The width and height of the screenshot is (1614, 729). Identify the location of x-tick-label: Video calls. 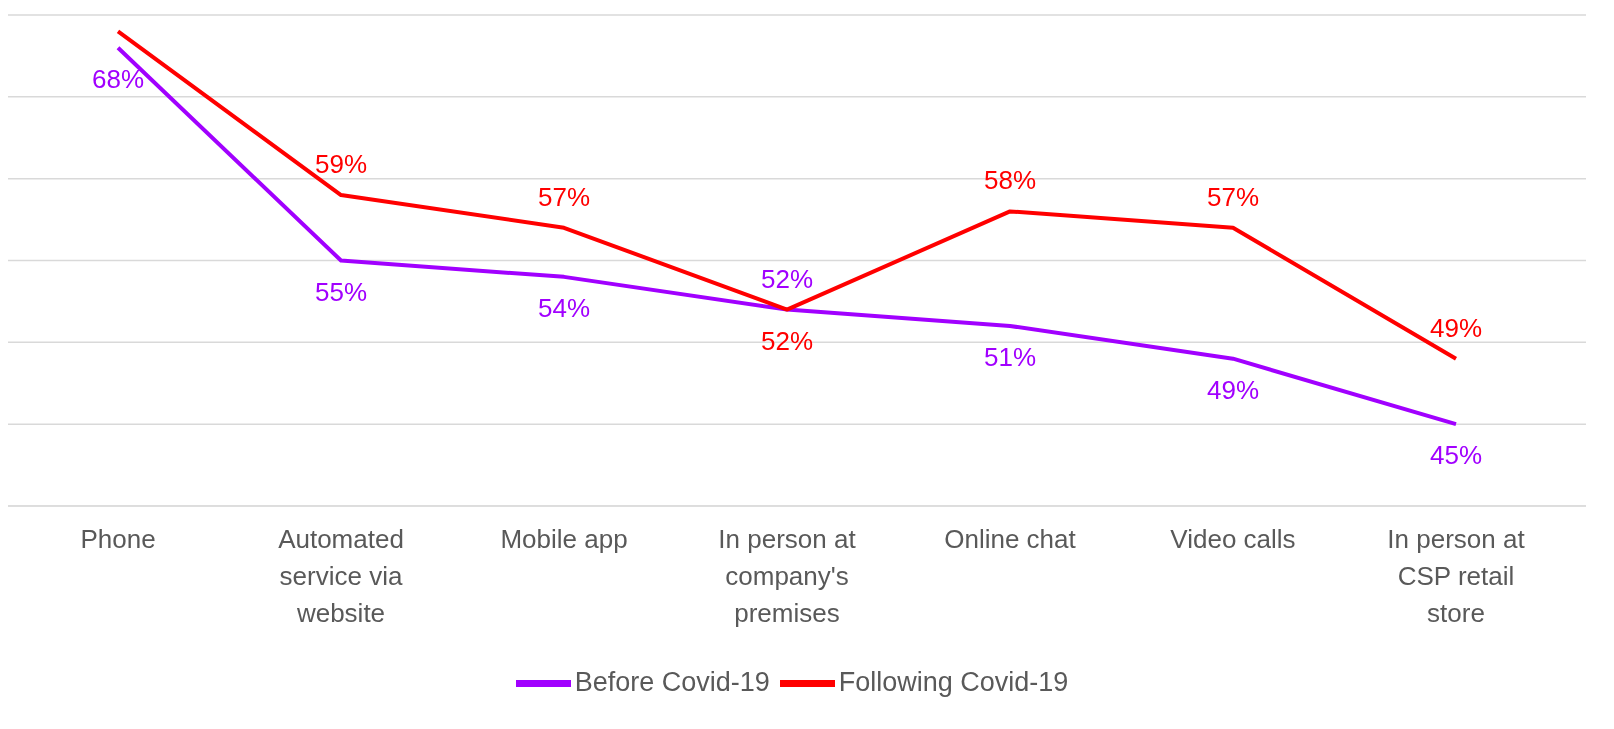
(1233, 539).